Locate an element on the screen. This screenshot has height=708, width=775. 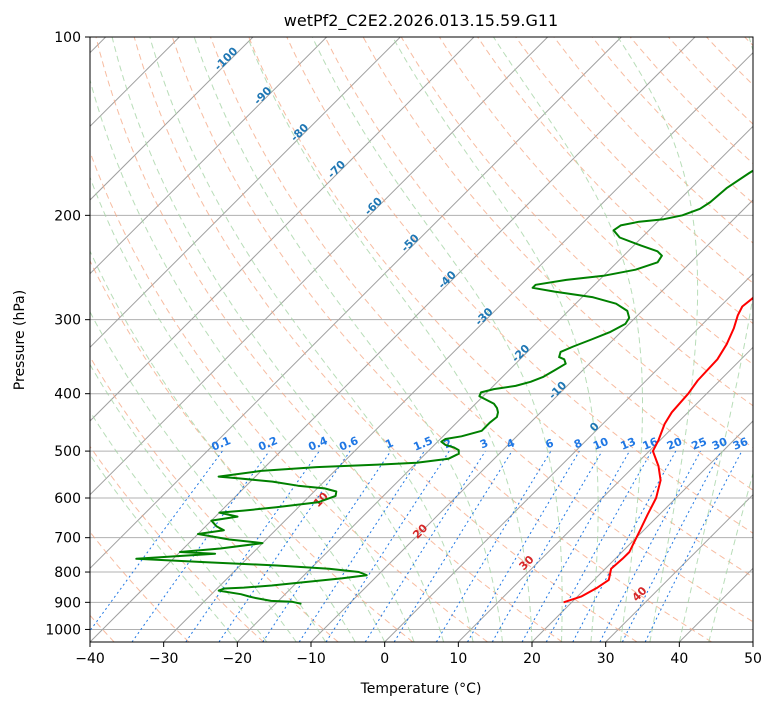
y-tick-label: 100 is located at coordinates (67, 38).